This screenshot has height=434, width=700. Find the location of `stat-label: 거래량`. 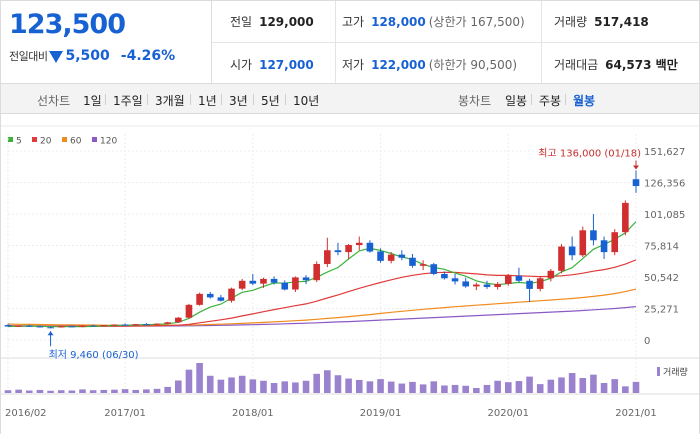

stat-label: 거래량 is located at coordinates (571, 22).